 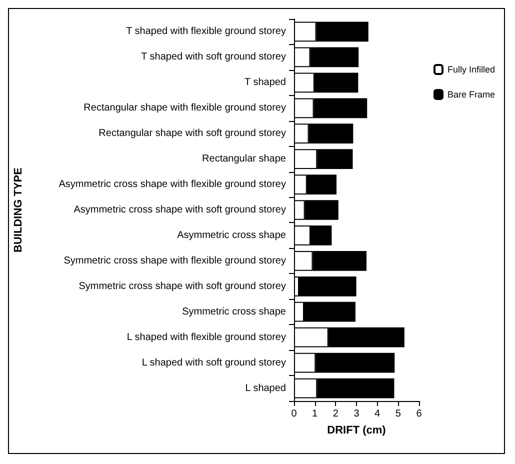 I want to click on y-tick-label: L shaped, so click(x=265, y=388).